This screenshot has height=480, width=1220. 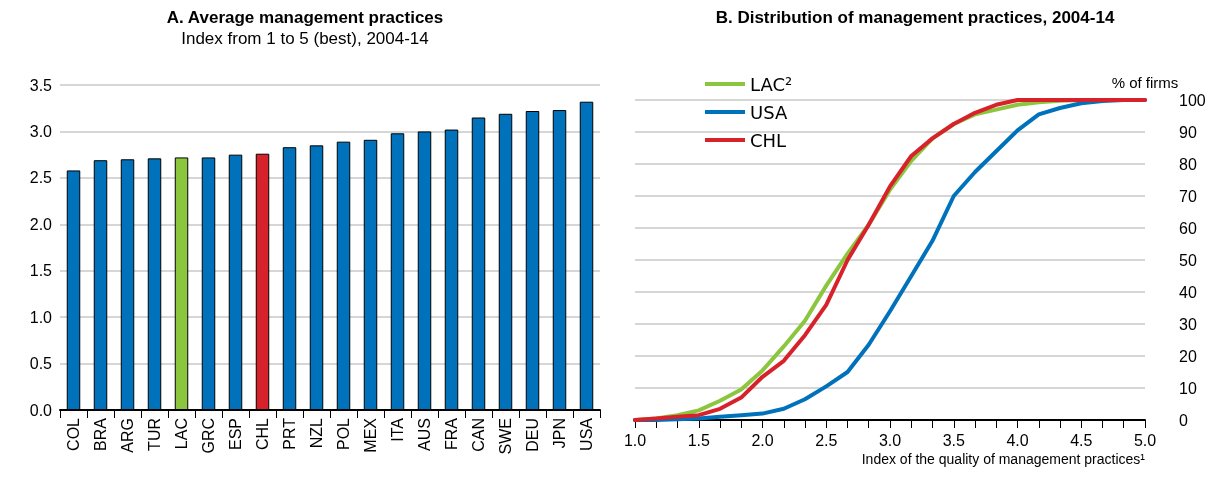 What do you see at coordinates (41, 364) in the screenshot?
I see `y-tick-label: 0.5` at bounding box center [41, 364].